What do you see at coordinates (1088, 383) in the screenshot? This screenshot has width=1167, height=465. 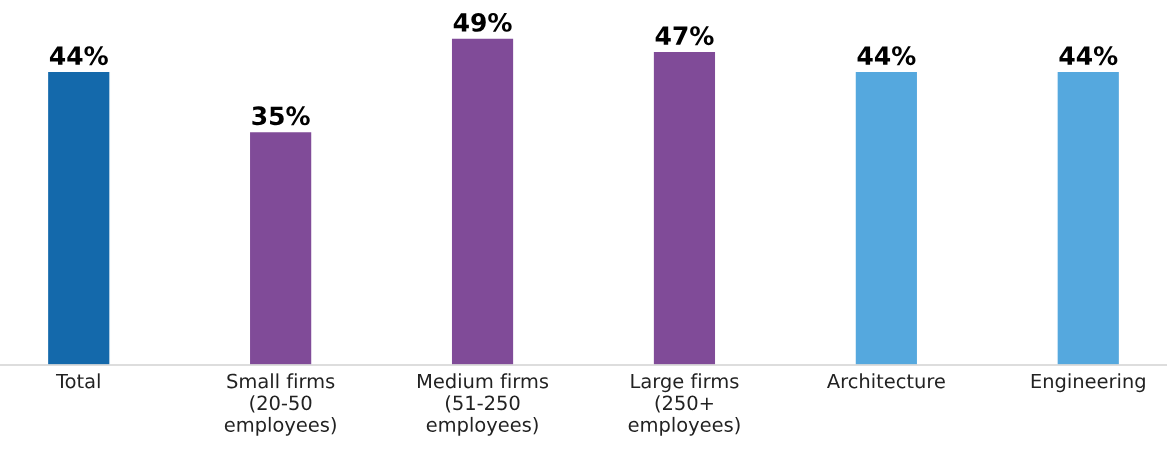 I see `x-tick-label: Engineering` at bounding box center [1088, 383].